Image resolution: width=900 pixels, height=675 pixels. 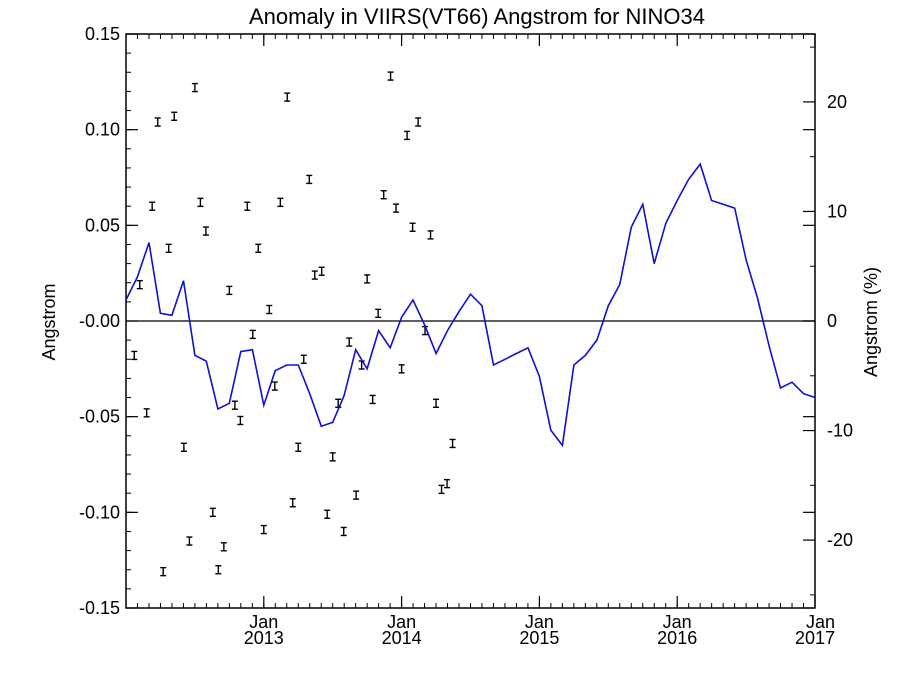 I want to click on y2-tick-label: 0, so click(x=832, y=321).